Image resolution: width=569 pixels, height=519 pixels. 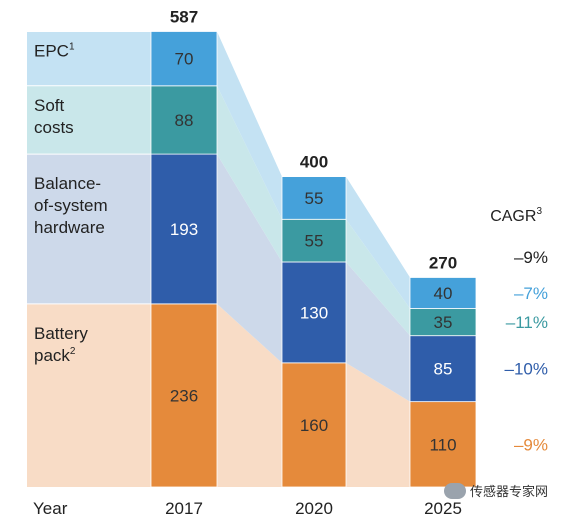 I want to click on data-label: 35, so click(x=443, y=322).